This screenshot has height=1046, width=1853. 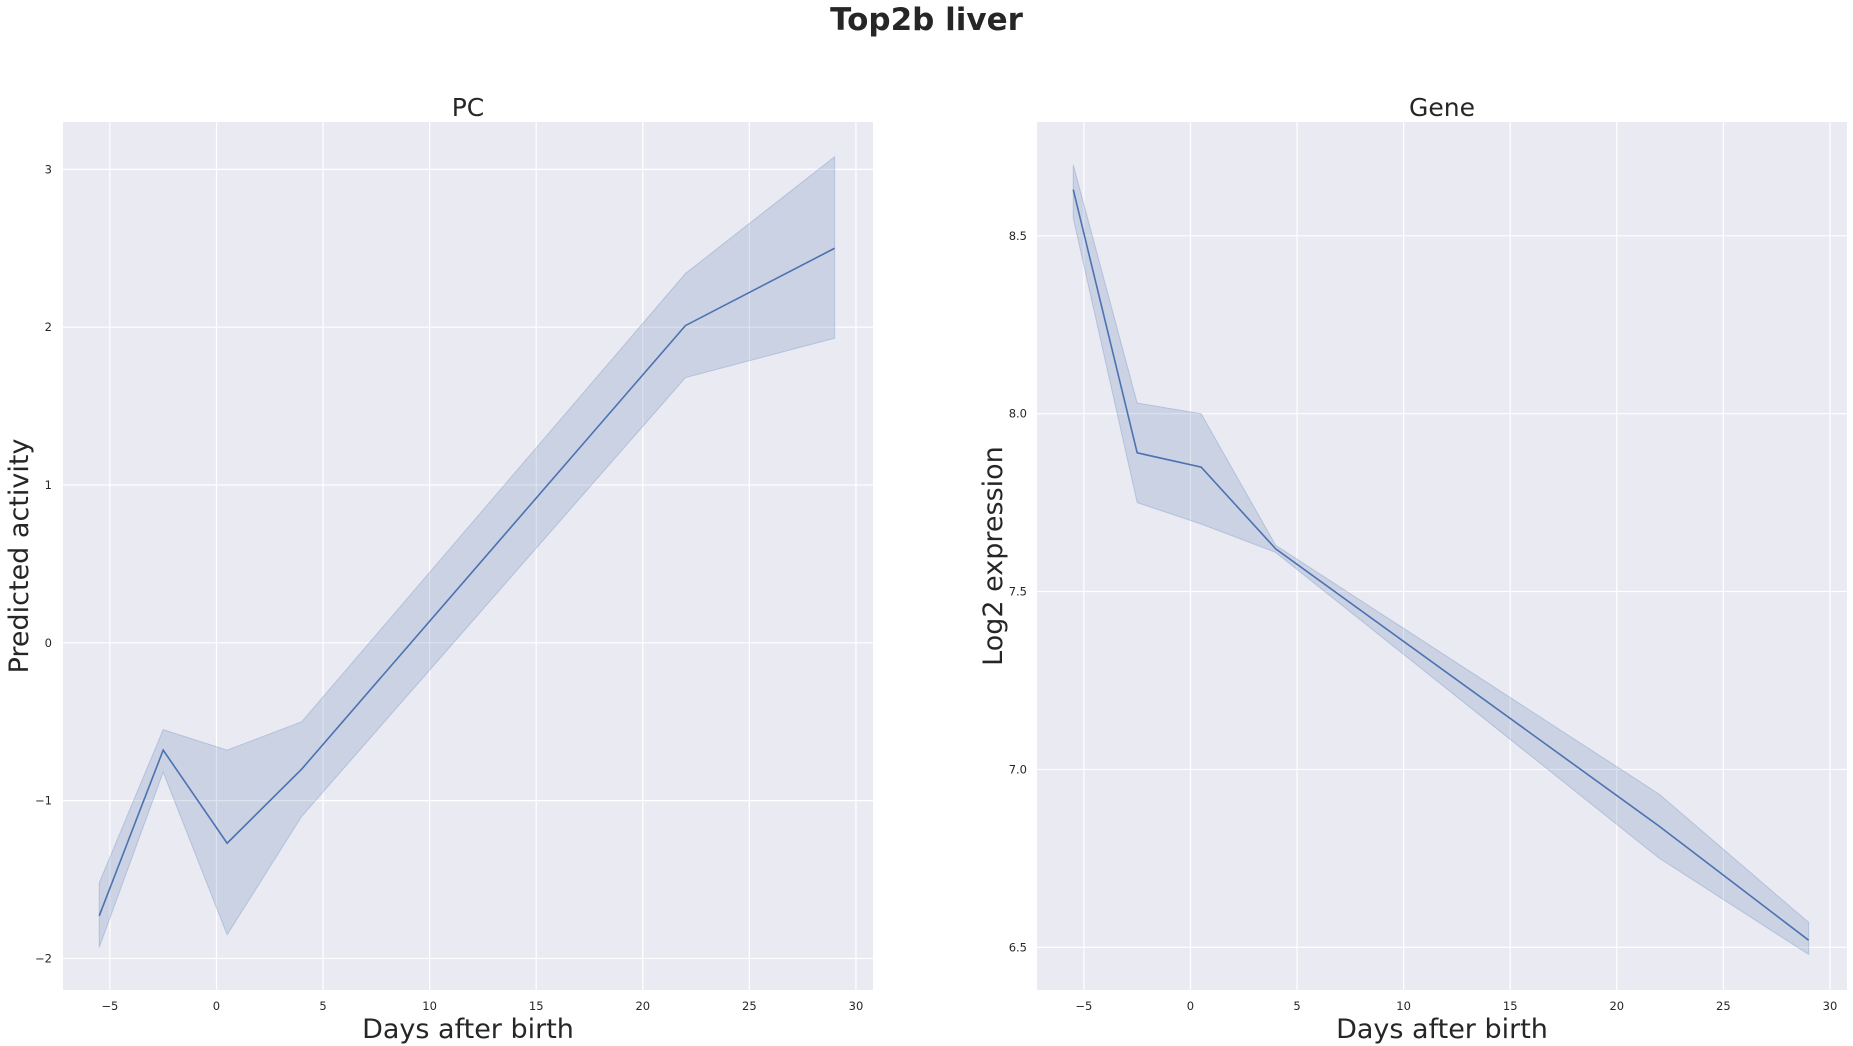 What do you see at coordinates (1018, 947) in the screenshot?
I see `y-tick-label: 6.5` at bounding box center [1018, 947].